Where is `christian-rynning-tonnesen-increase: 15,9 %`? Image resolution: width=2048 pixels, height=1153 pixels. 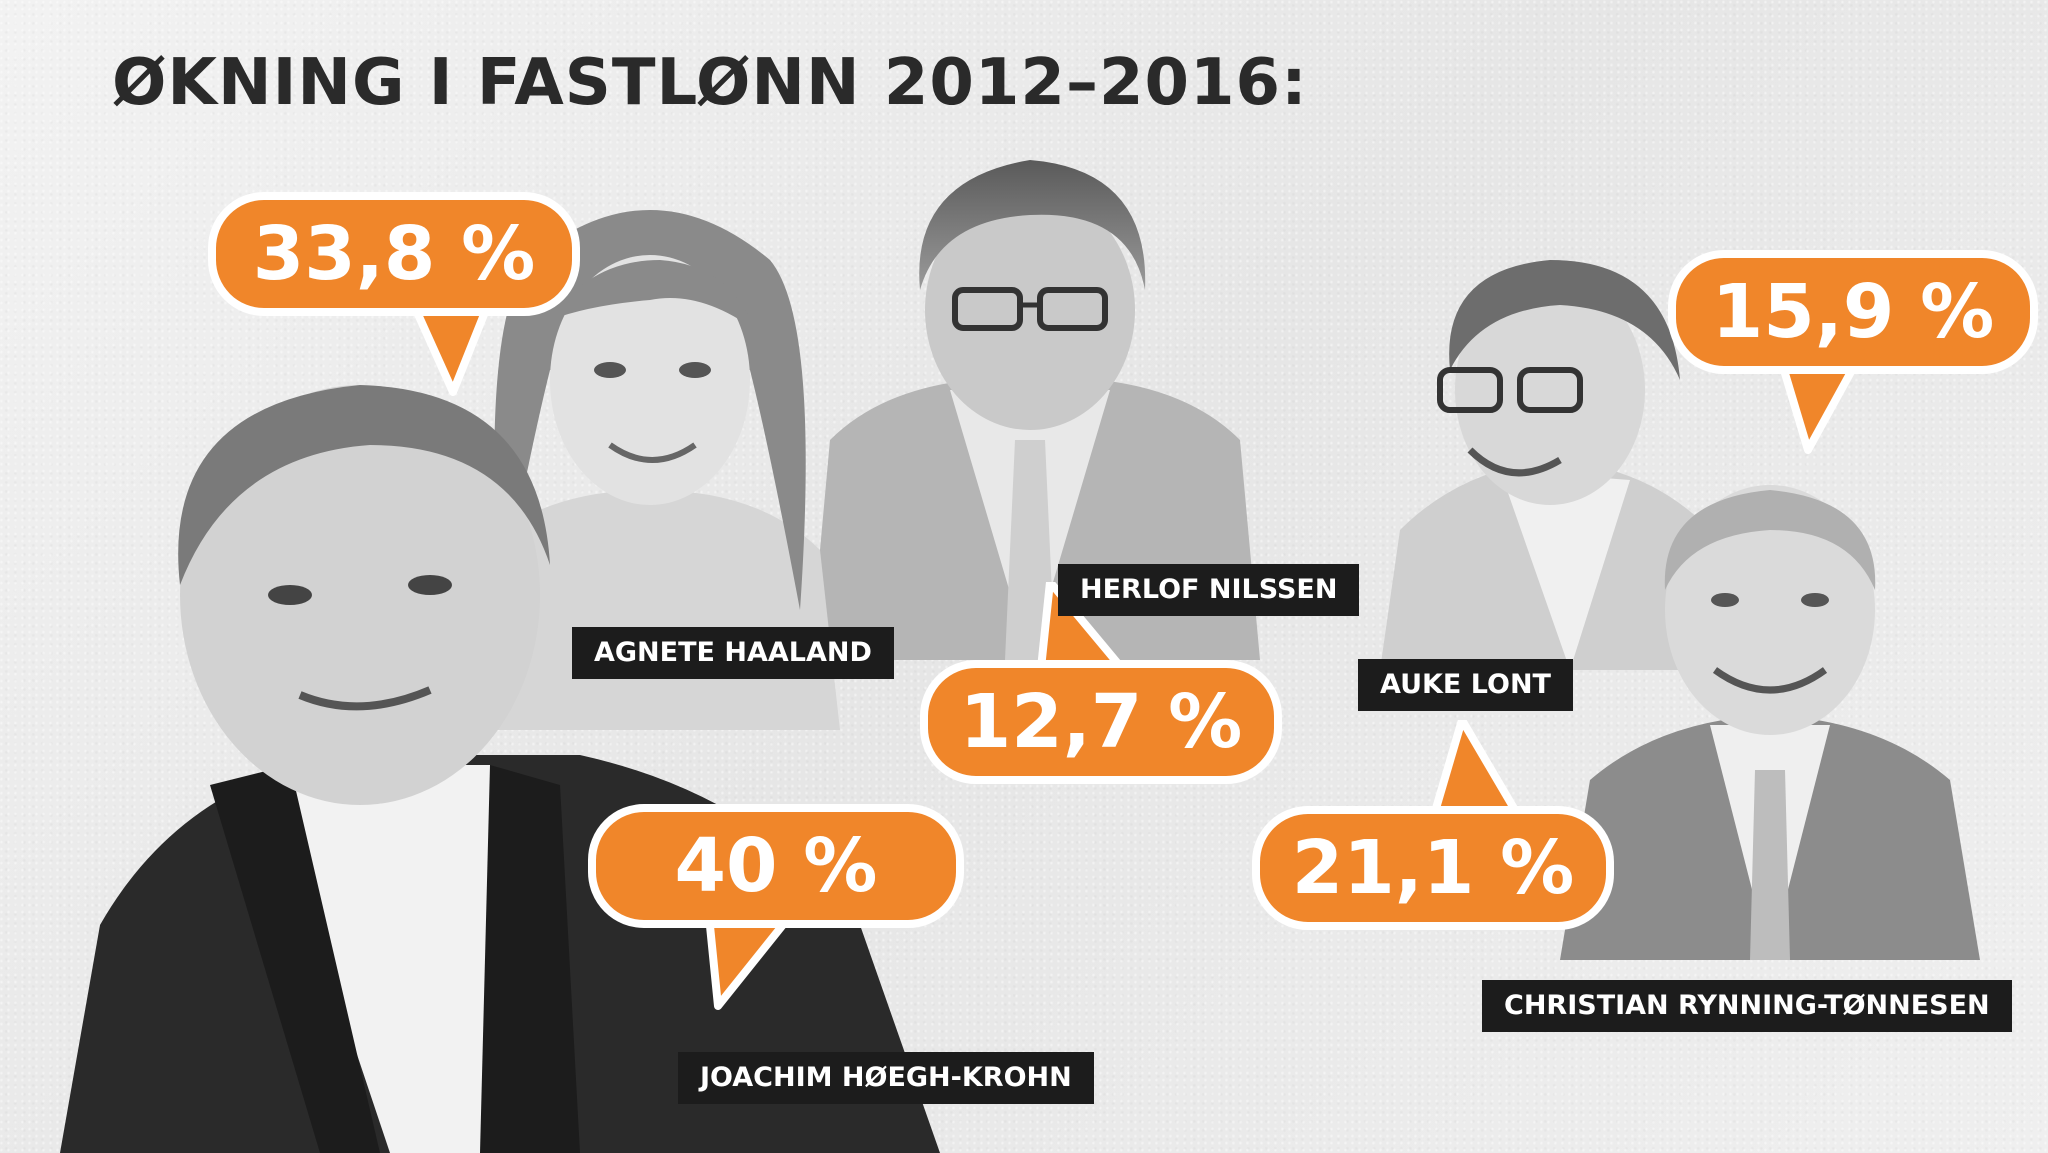
christian-rynning-tonnesen-increase: 15,9 % is located at coordinates (1853, 312).